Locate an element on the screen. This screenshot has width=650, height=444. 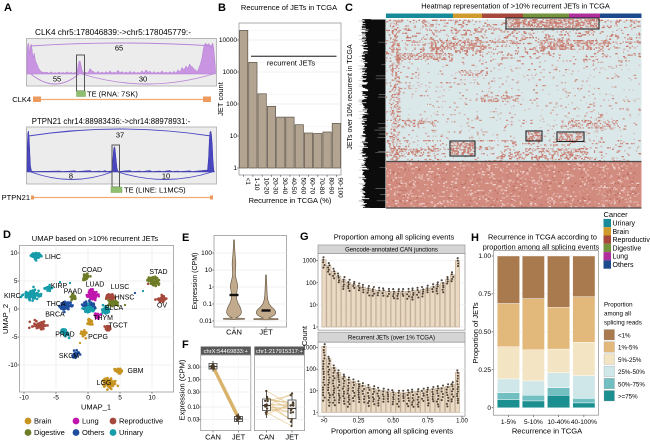
svg-text: Urinary is located at coordinates (624, 224).